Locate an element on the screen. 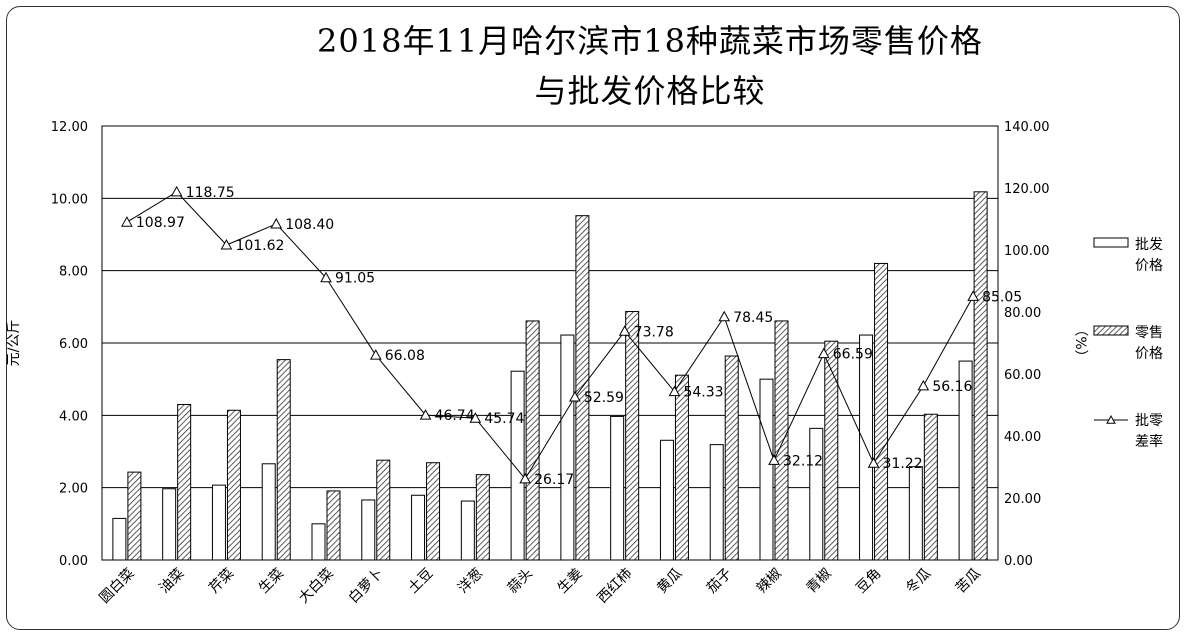 The width and height of the screenshot is (1189, 637). right-axis-tick: 120.00 is located at coordinates (1027, 189).